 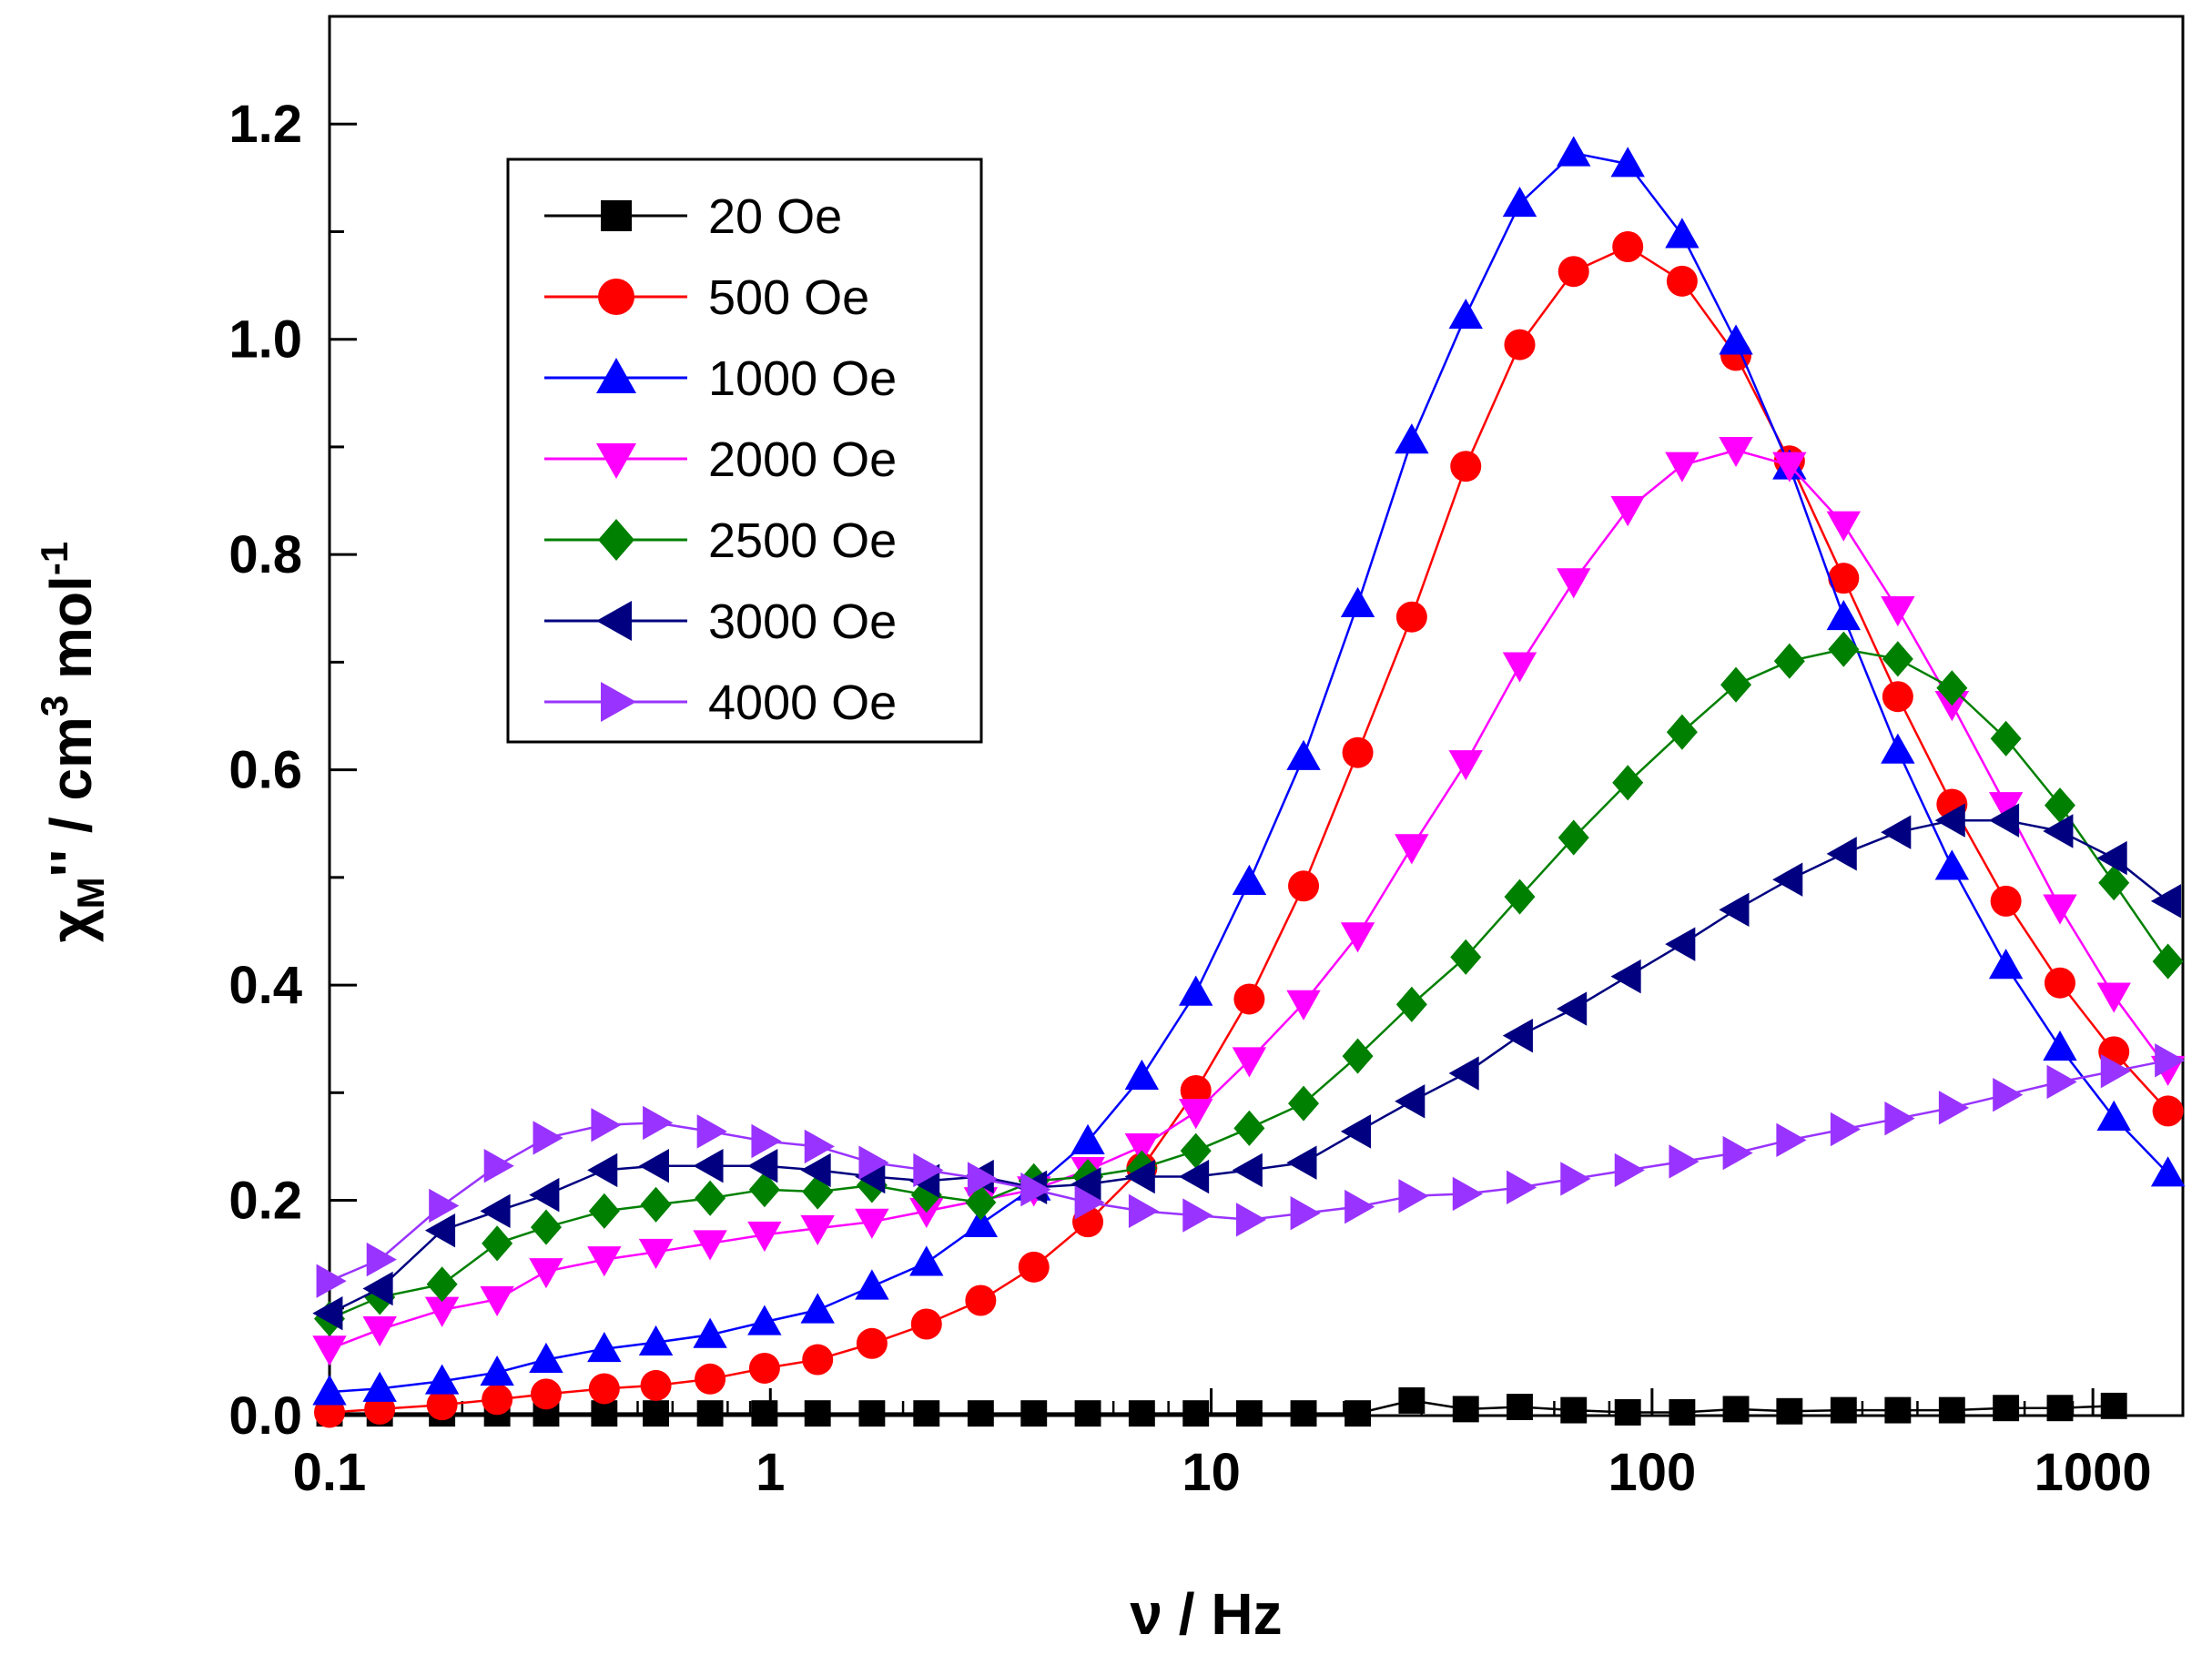 I want to click on legend-box, so click(x=744, y=451).